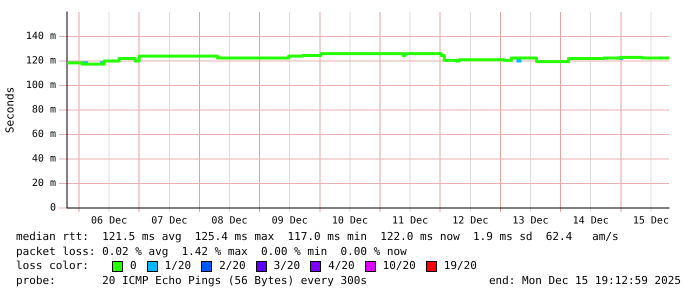 The width and height of the screenshot is (697, 297). I want to click on y-tick-label: 140 m, so click(41, 36).